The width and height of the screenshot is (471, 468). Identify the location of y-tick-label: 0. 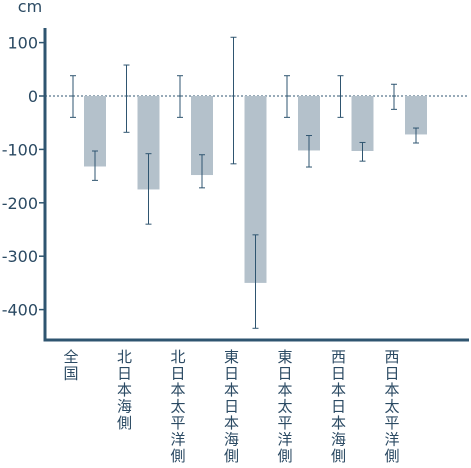
(33, 96).